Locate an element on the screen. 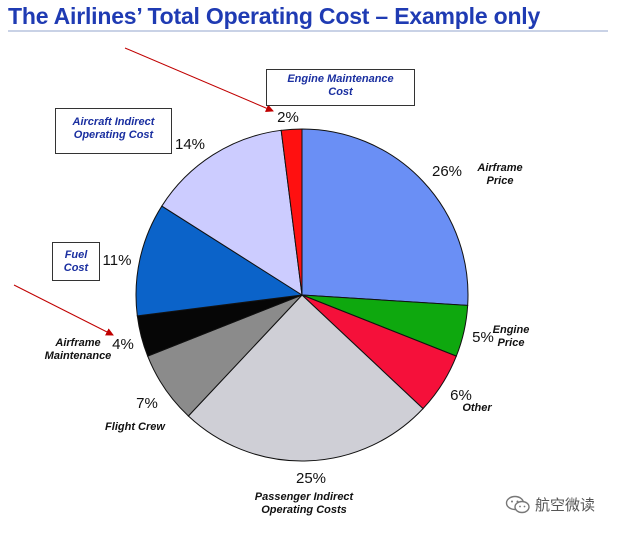 The image size is (623, 534). aircraft-indirect-callout: Aircraft Indirect Operating Cost is located at coordinates (113, 131).